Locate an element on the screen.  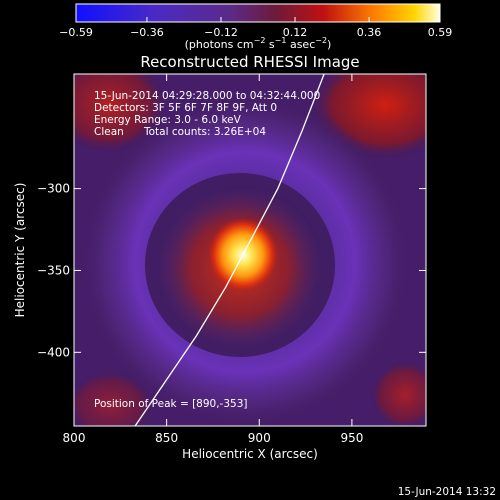
y-tick-label: −400 is located at coordinates (53, 352).